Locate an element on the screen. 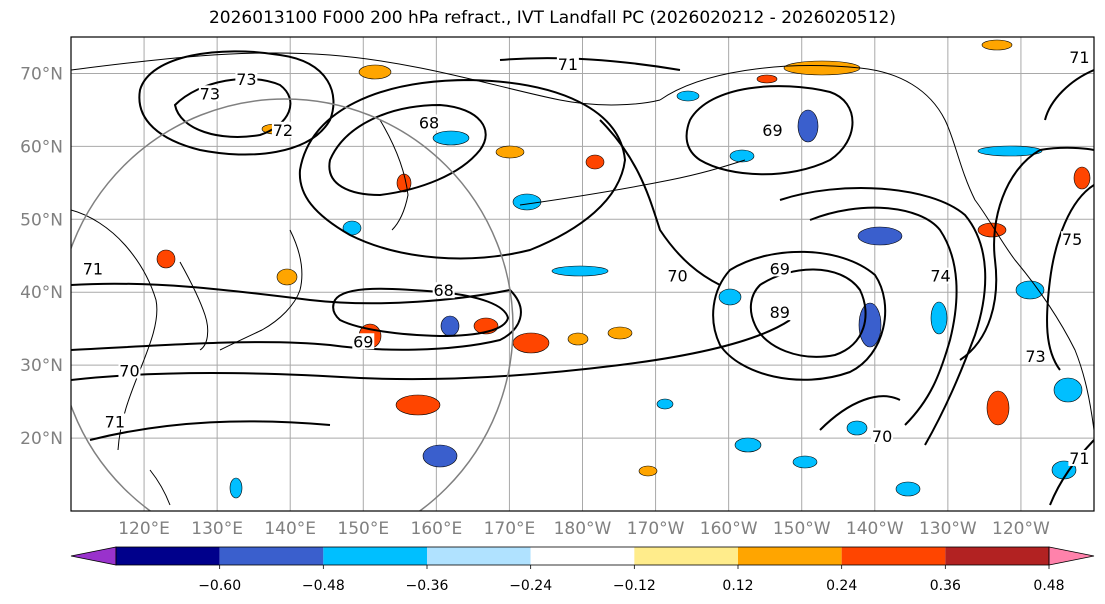  lon-tick-label: 130°W is located at coordinates (948, 529).